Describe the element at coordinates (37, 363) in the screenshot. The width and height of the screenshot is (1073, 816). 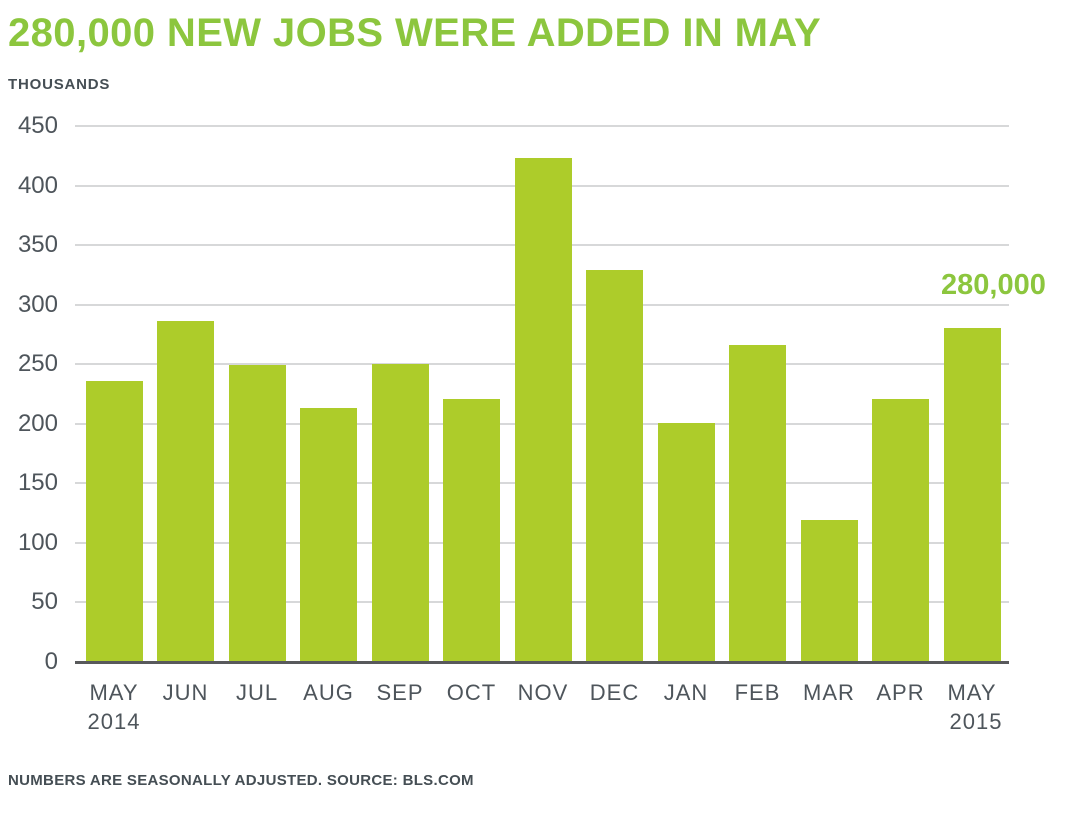
I see `y-tick-label-250: 250` at that location.